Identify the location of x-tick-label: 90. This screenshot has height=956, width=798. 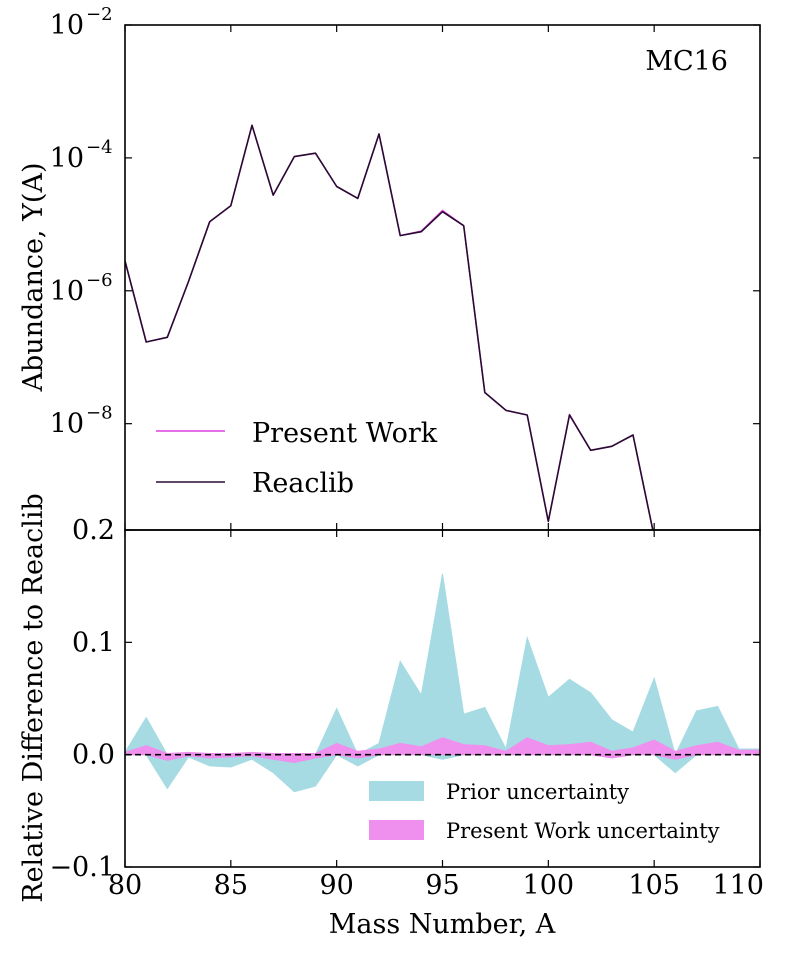
(336, 885).